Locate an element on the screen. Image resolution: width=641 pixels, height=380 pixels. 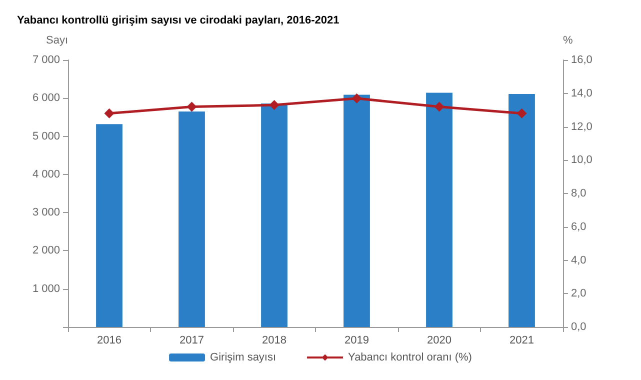
y-tick-label: 1 000 is located at coordinates (46, 288).